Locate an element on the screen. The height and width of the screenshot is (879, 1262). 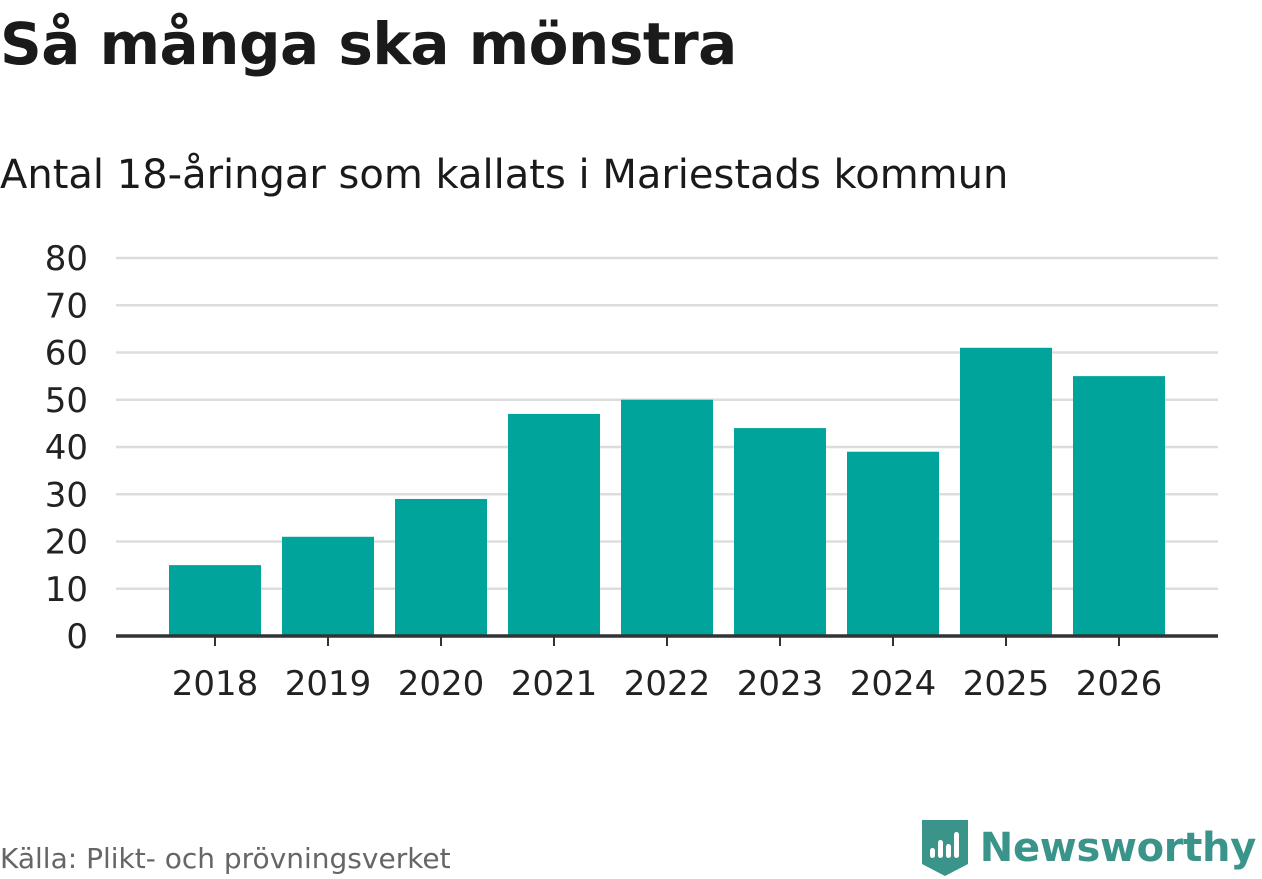
x-tick-label: 2021 is located at coordinates (554, 684).